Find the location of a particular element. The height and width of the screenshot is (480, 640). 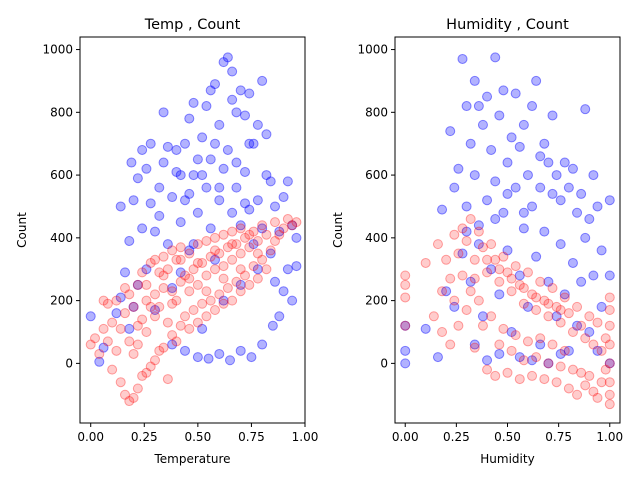

humidity-x-tick-label-4: 1.00 is located at coordinates (609, 437).